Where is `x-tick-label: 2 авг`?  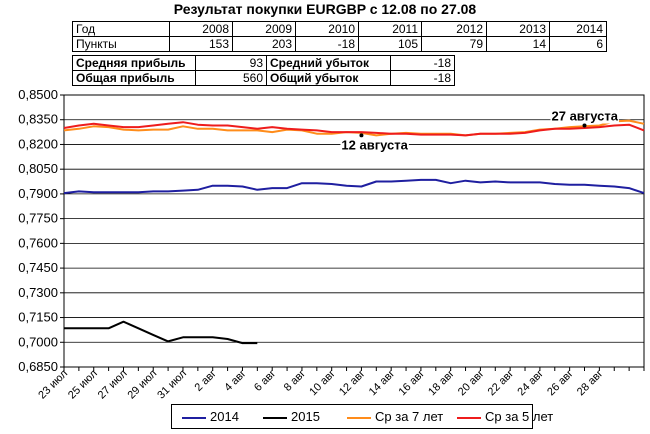
x-tick-label: 2 авг is located at coordinates (206, 381).